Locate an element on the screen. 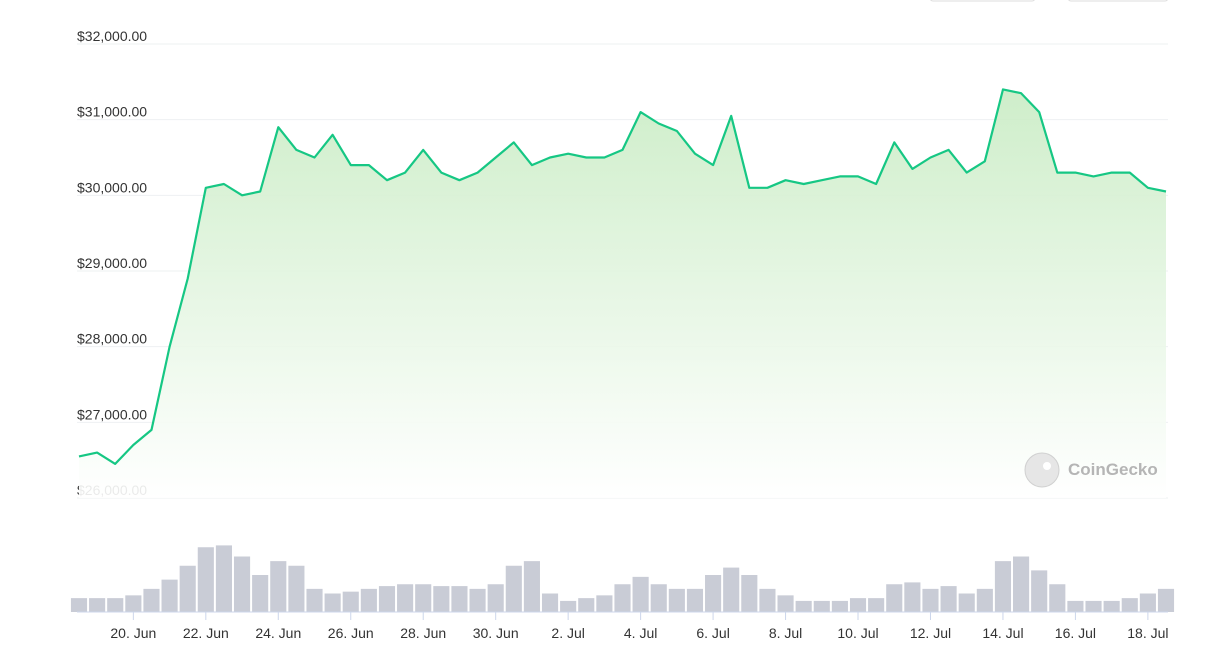 The width and height of the screenshot is (1219, 671). x-tick-label: 18. Jul is located at coordinates (1147, 633).